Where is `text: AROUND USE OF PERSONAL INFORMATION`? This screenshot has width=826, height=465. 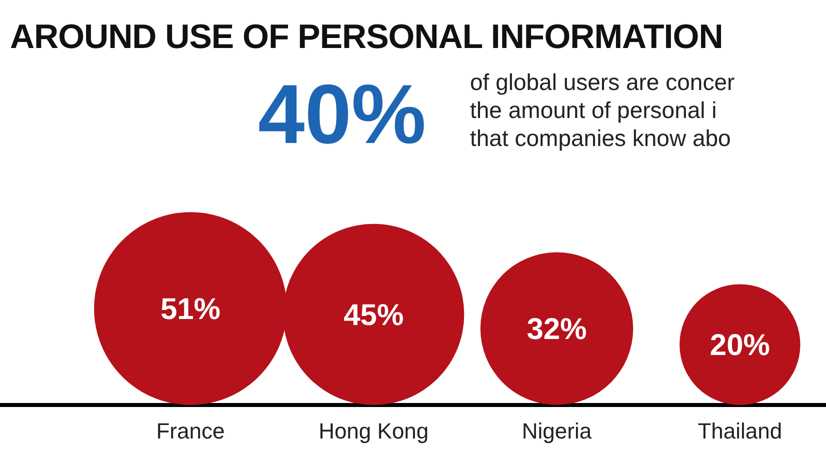 text: AROUND USE OF PERSONAL INFORMATION is located at coordinates (366, 37).